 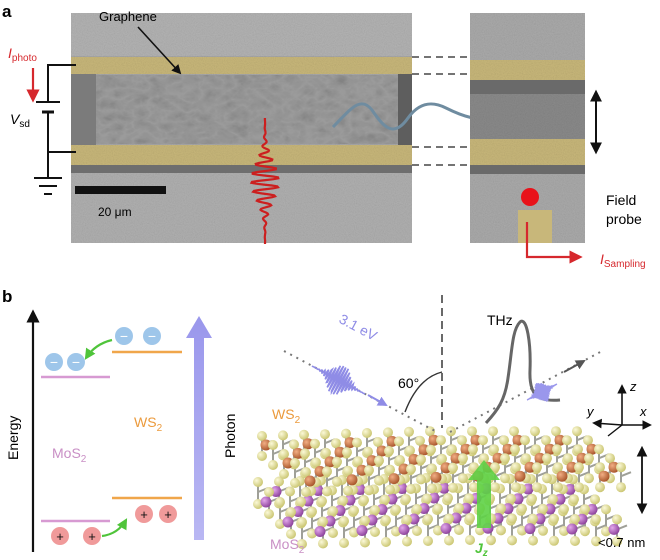 I want to click on electron-sign-1: −, so click(x=124, y=336).